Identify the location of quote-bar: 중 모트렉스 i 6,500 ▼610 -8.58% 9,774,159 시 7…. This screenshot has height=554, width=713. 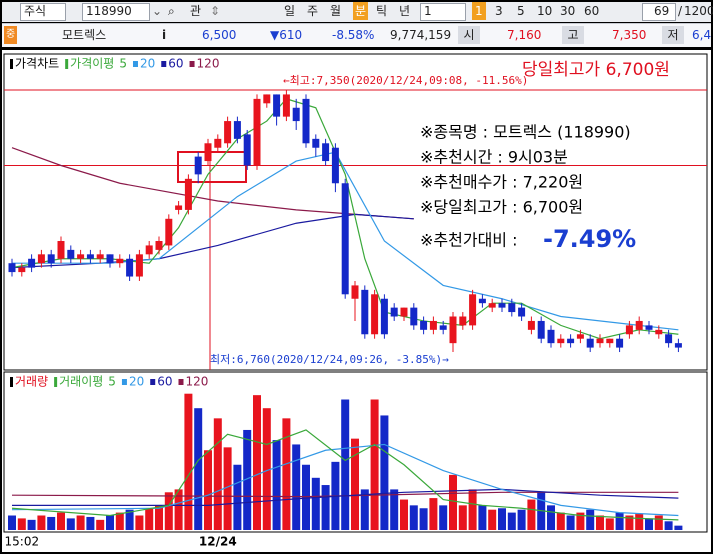
(356, 35).